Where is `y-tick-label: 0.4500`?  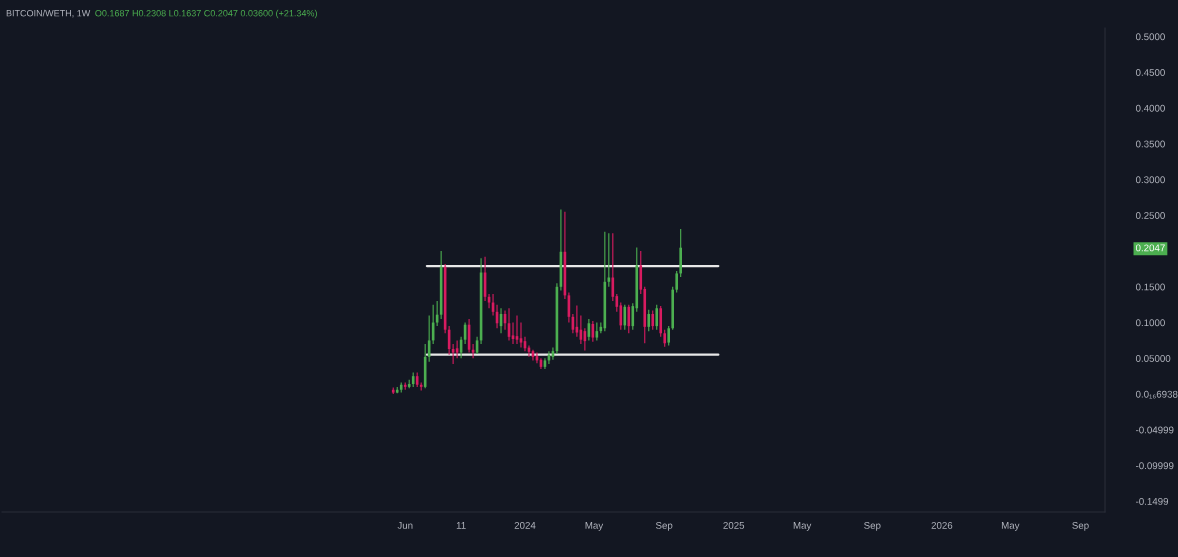 y-tick-label: 0.4500 is located at coordinates (1150, 72).